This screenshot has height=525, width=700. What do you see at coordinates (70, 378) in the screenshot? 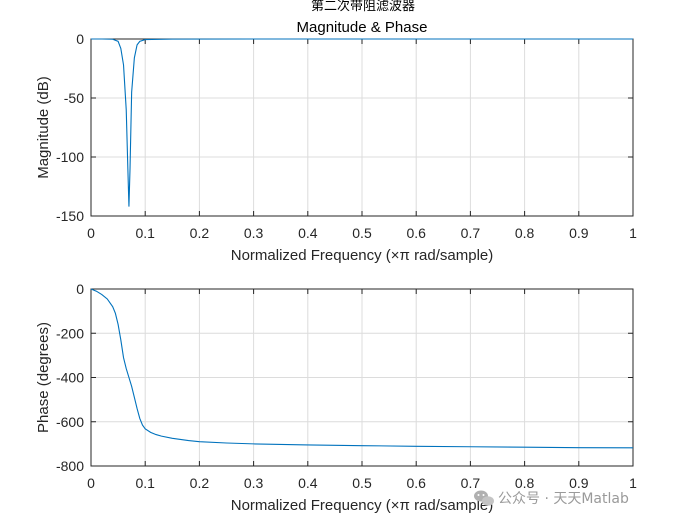
I see `phase-y-tick-label: -400` at bounding box center [70, 378].